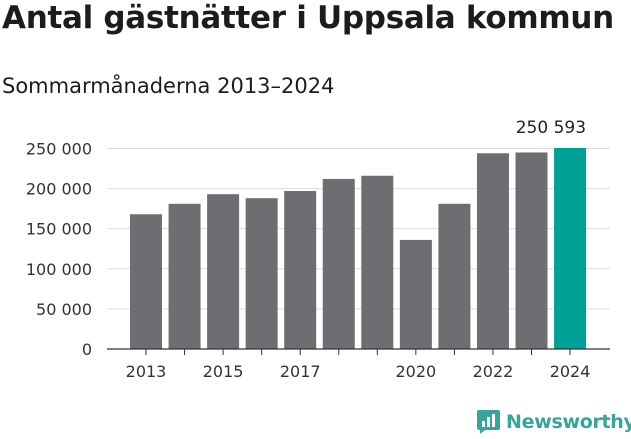 The height and width of the screenshot is (439, 631). Describe the element at coordinates (59, 269) in the screenshot. I see `y-tick-label: 100 000` at that location.